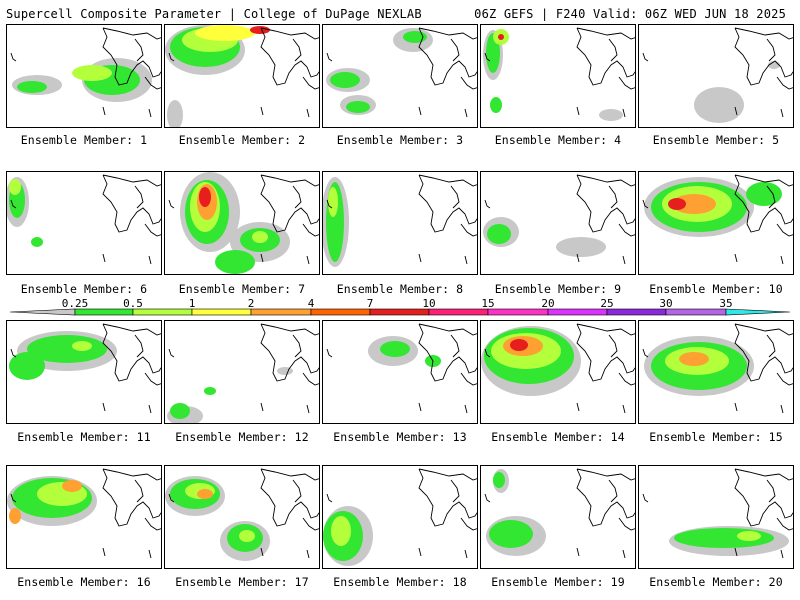 This screenshot has height=600, width=800. What do you see at coordinates (370, 303) in the screenshot?
I see `legend-tick-label: 7` at bounding box center [370, 303].